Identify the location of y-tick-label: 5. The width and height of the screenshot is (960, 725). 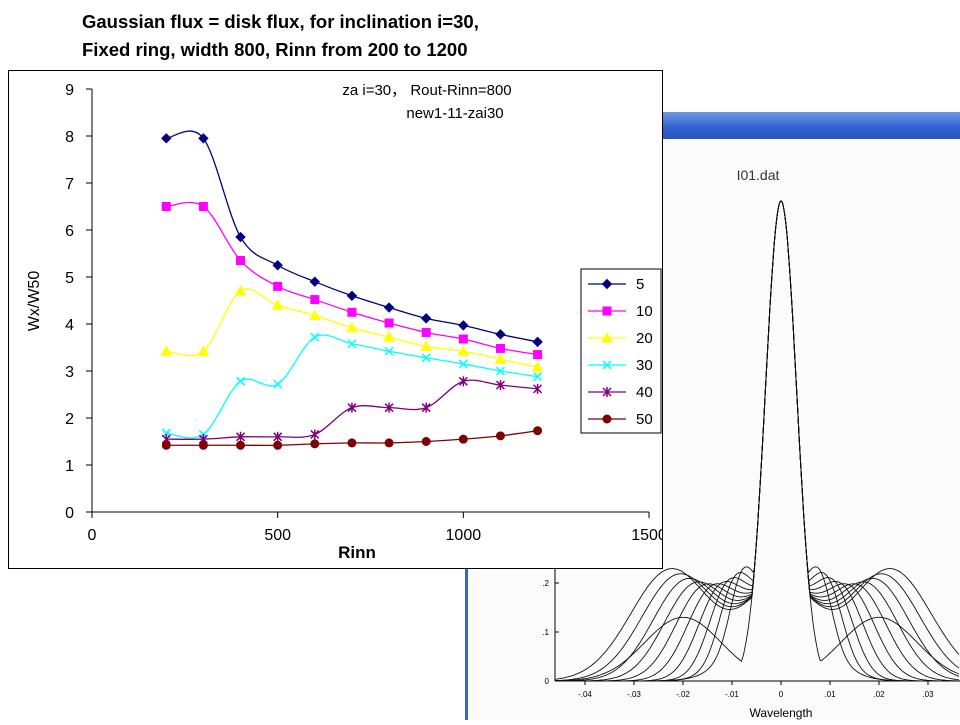
(69, 278).